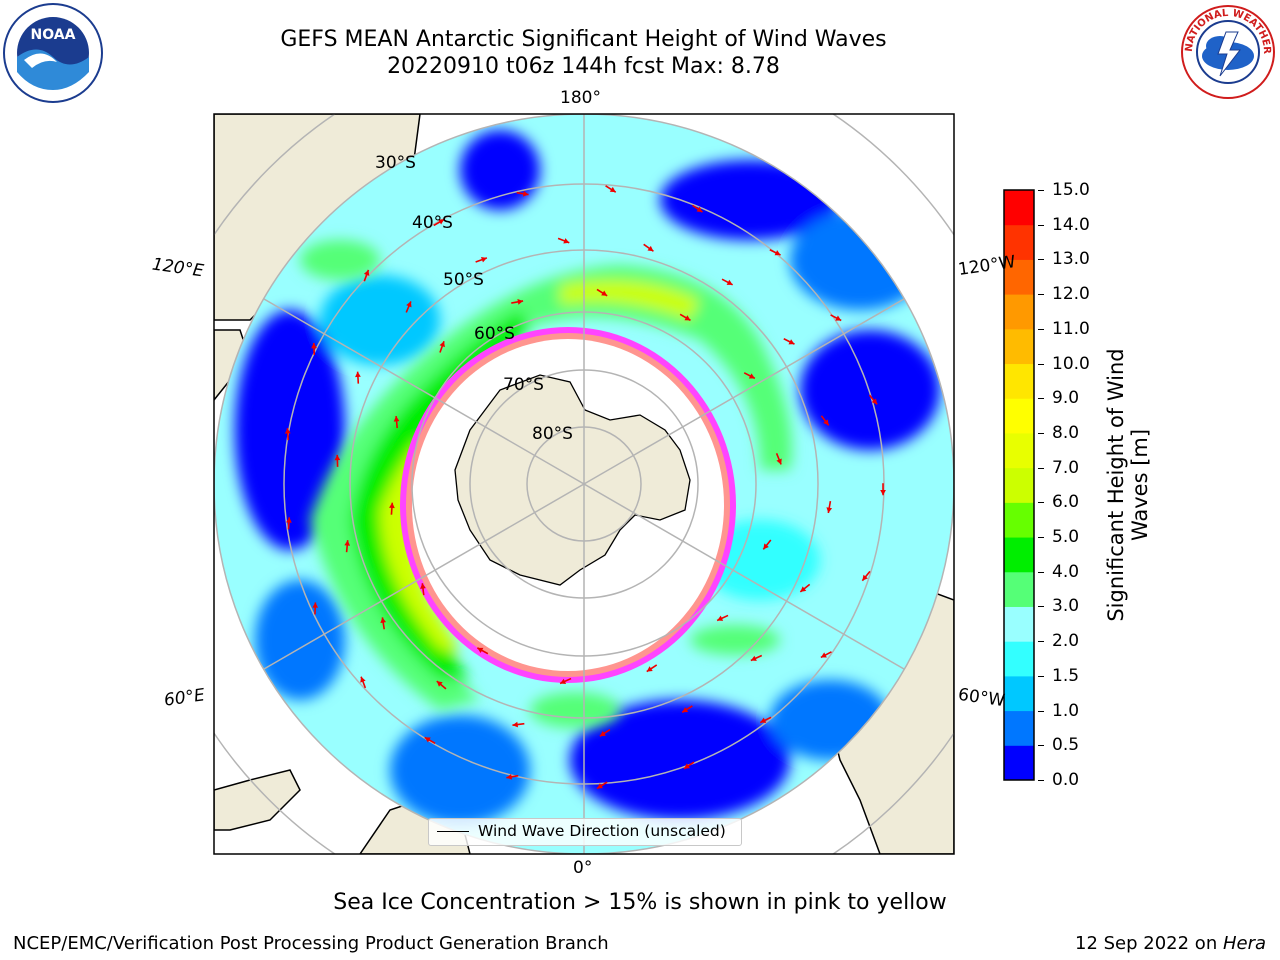 The image size is (1280, 960). What do you see at coordinates (1058, 398) in the screenshot?
I see `colorbar-tick-label: 9.0` at bounding box center [1058, 398].